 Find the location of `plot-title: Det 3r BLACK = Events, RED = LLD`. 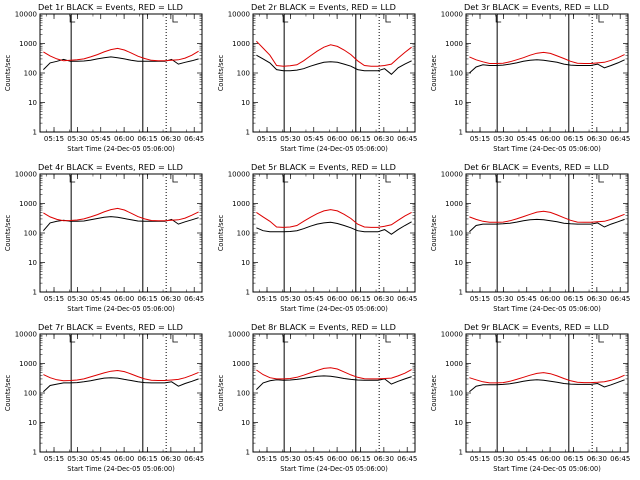

plot-title: Det 3r BLACK = Events, RED = LLD is located at coordinates (536, 7).